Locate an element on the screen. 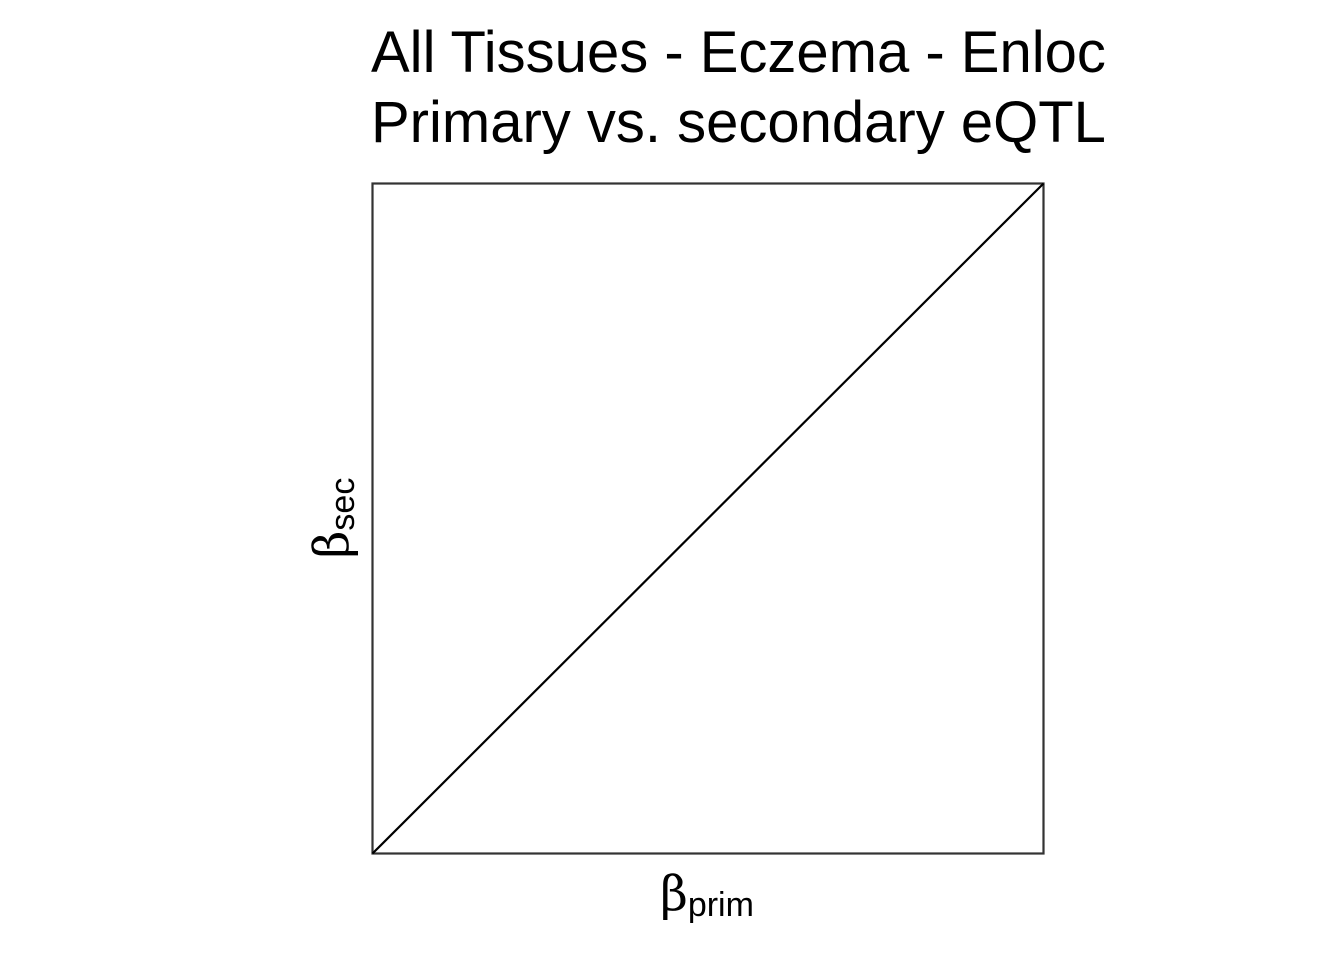 The image size is (1344, 960). x-axis-label: βprim is located at coordinates (707, 895).